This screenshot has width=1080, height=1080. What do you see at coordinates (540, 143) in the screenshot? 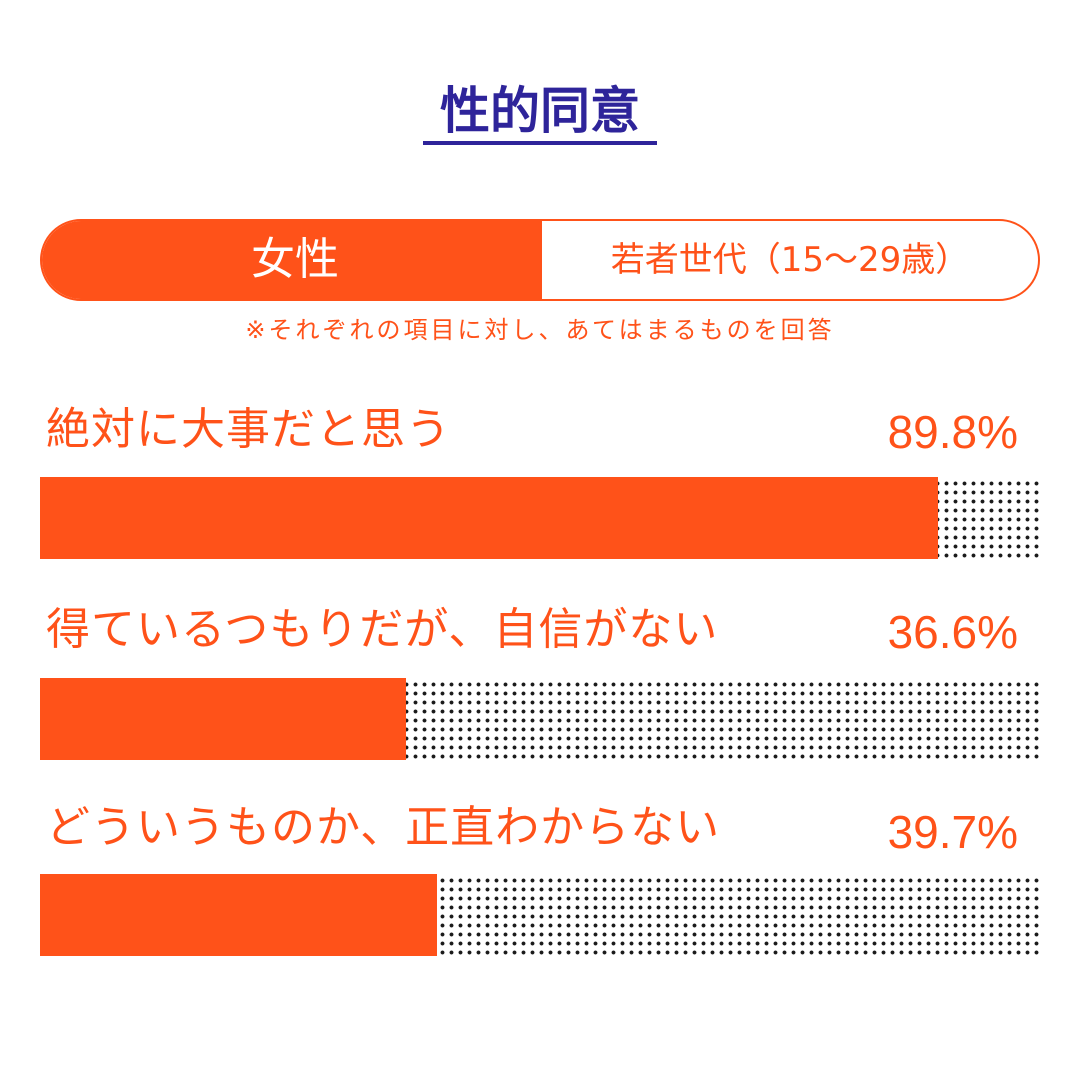
I see `title-underline` at bounding box center [540, 143].